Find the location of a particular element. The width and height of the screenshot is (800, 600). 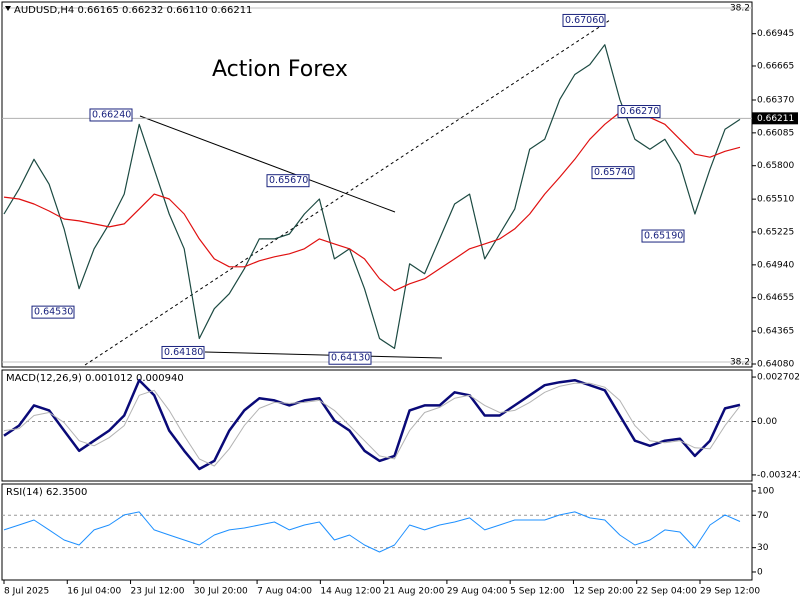

x-tick-label: 30 Jul 20:00 is located at coordinates (221, 592).